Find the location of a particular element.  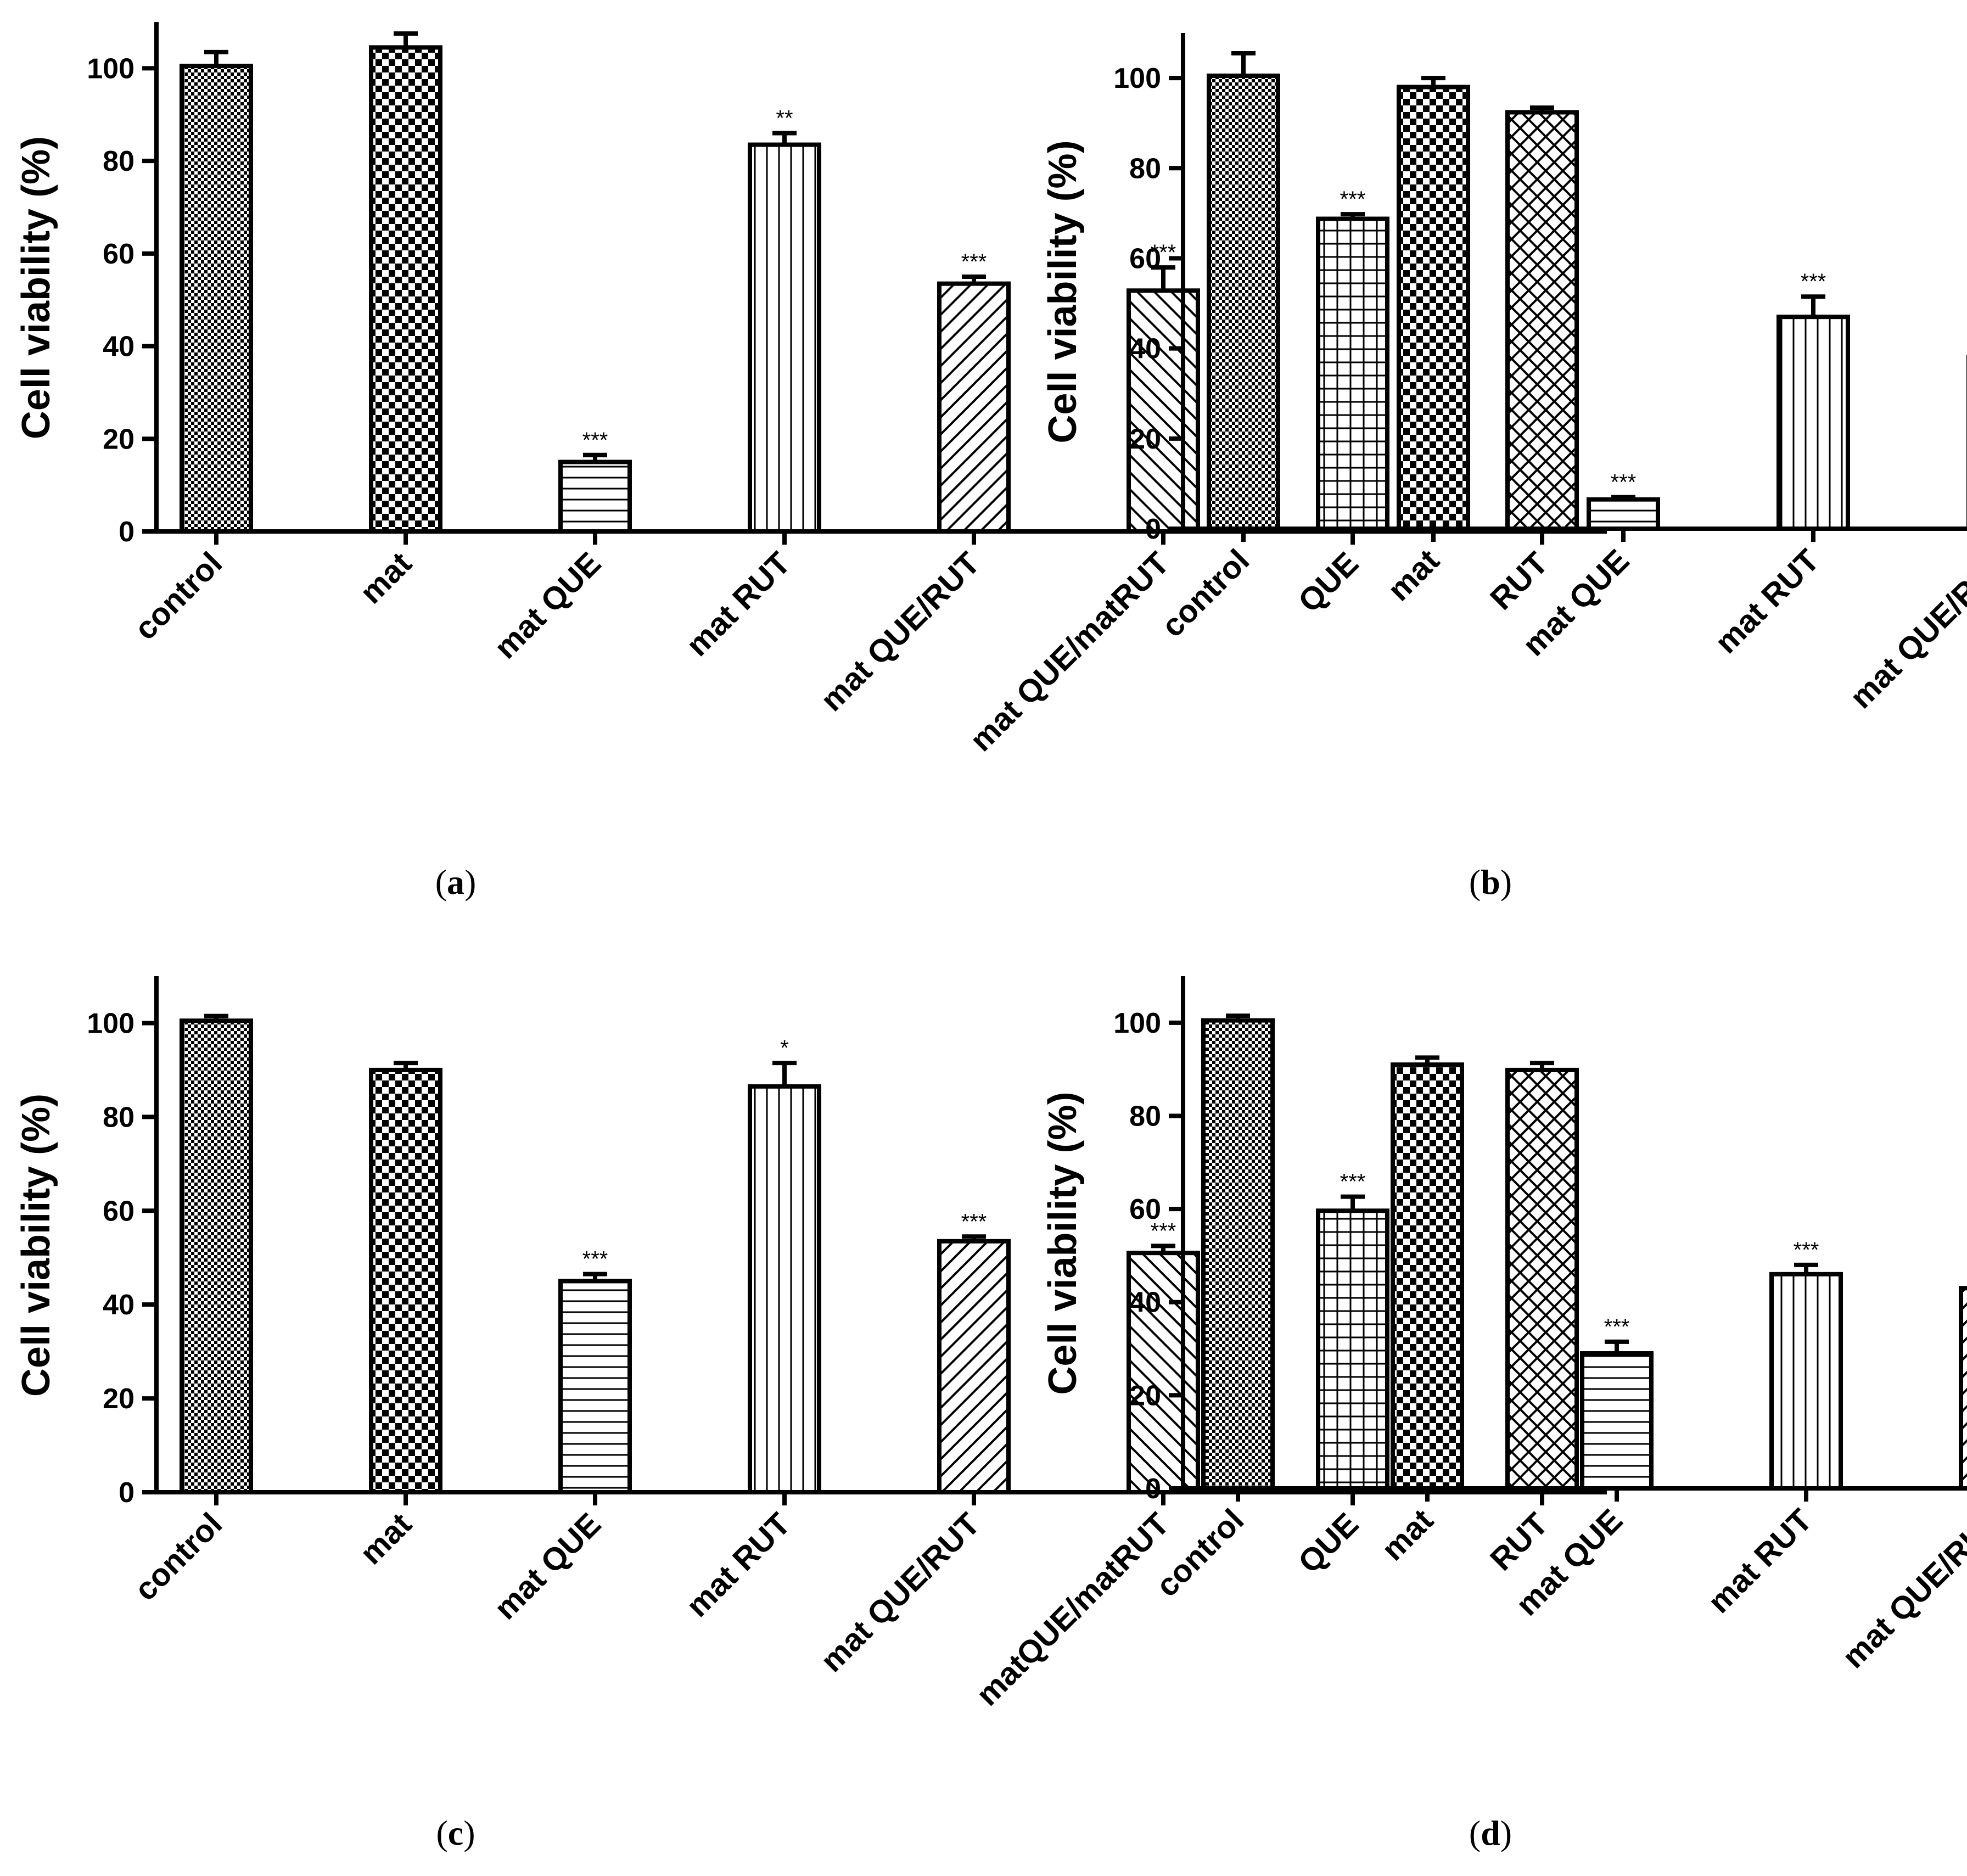

panel-caption: (c) is located at coordinates (455, 1832).